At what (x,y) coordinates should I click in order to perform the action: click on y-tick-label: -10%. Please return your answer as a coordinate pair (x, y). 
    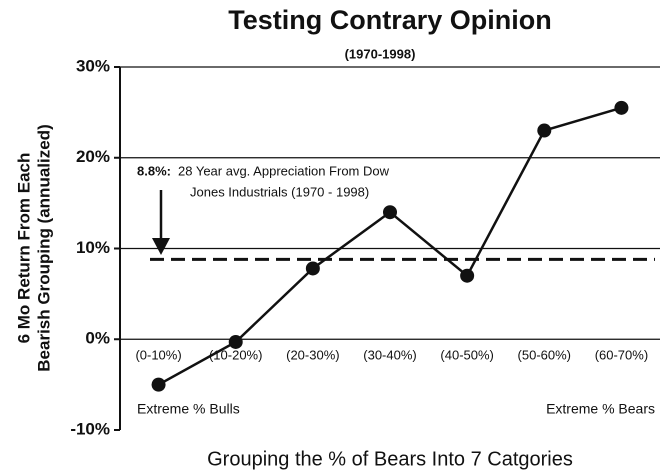
    Looking at the image, I should click on (90, 428).